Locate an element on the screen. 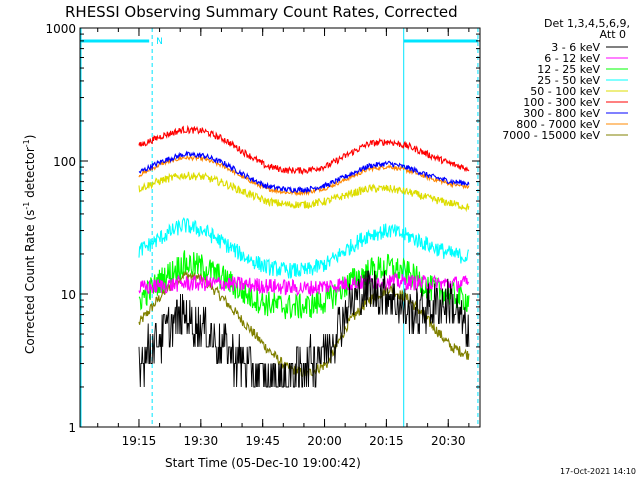 Image resolution: width=640 pixels, height=480 pixels. legend-label: 7000 - 15000 keV is located at coordinates (551, 135).